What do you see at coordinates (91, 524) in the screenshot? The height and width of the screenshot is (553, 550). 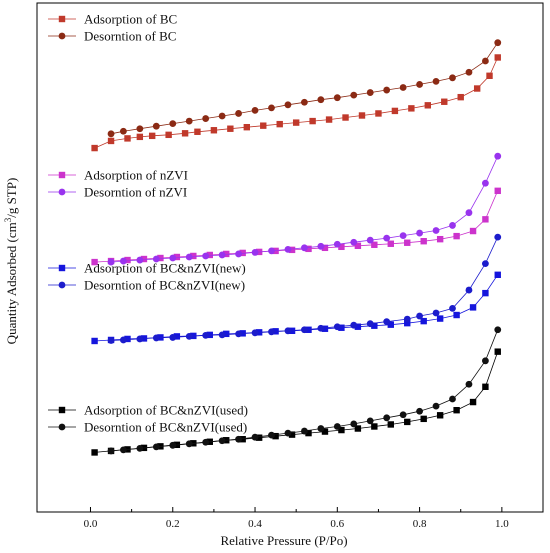 I see `x-tick-label: 0.0` at bounding box center [91, 524].